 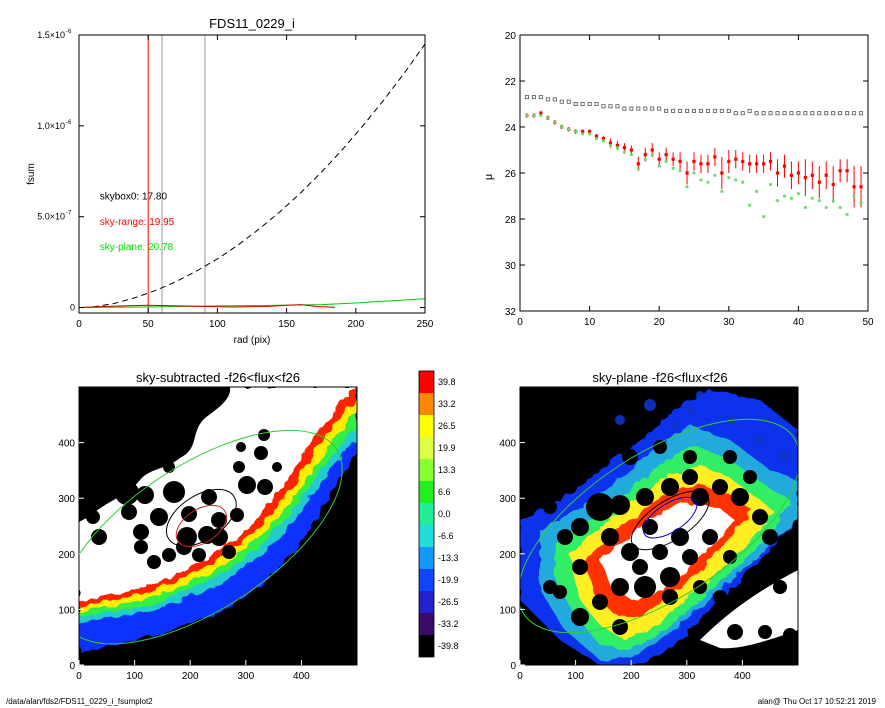 I want to click on series-line, so click(x=207, y=306).